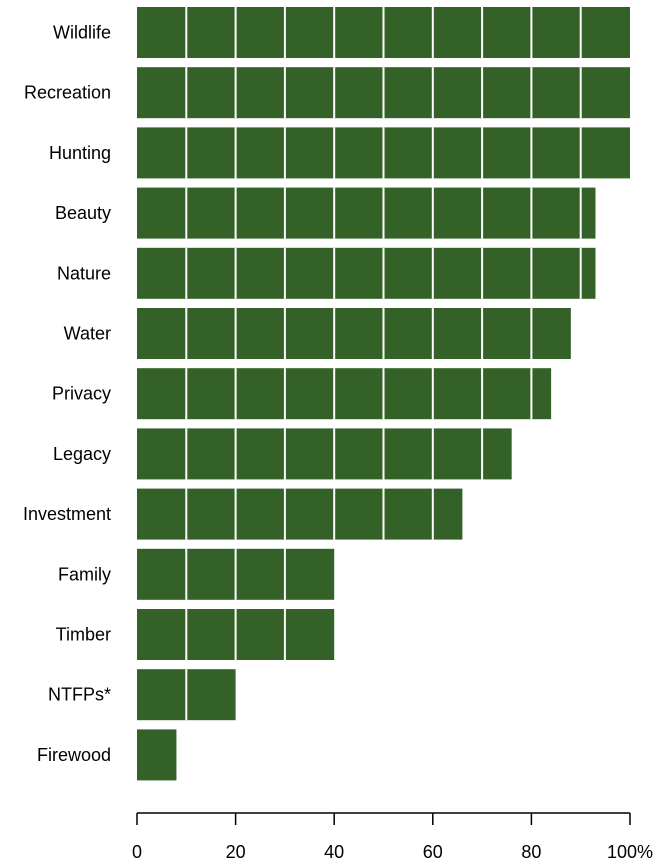 The image size is (657, 863). Describe the element at coordinates (630, 852) in the screenshot. I see `x-tick-label: 100%` at that location.